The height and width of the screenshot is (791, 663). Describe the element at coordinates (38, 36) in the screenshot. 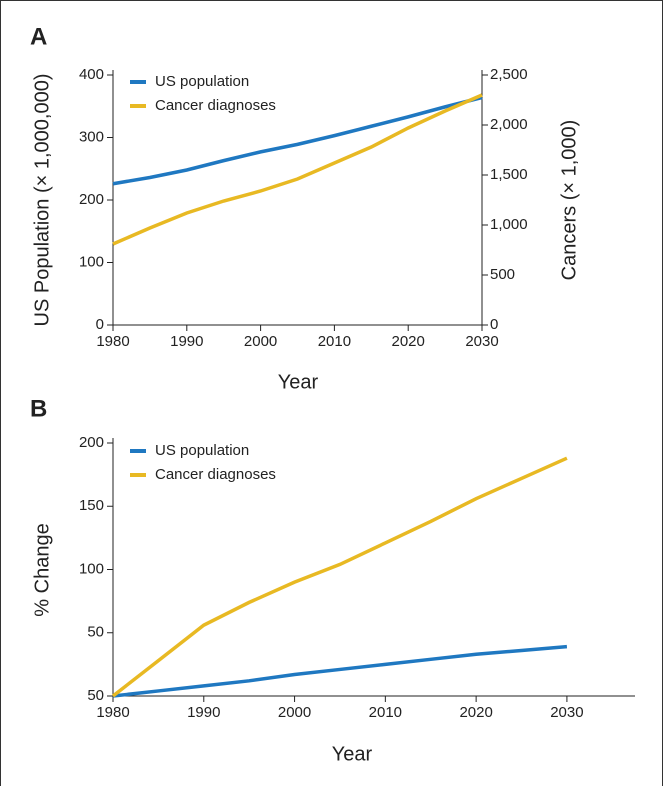

I see `panel-label: A` at that location.